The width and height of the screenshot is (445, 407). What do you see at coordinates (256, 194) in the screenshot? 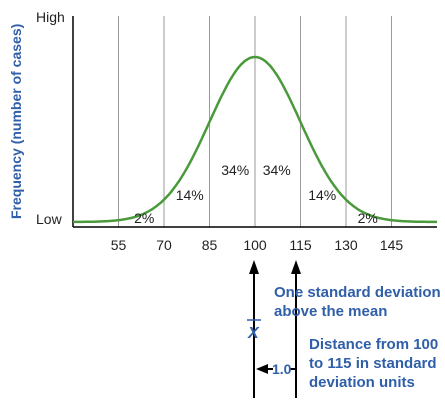
I see `band-percentages: 2% 14% 34% 34% 14% 2%` at bounding box center [256, 194].